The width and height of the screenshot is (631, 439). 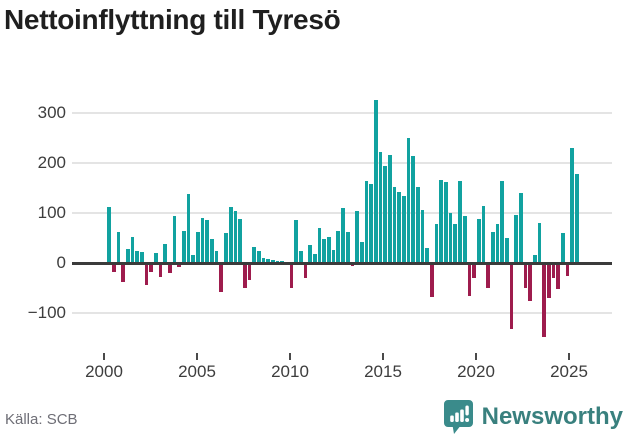 What do you see at coordinates (383, 371) in the screenshot?
I see `x-tick-label: 2015` at bounding box center [383, 371].